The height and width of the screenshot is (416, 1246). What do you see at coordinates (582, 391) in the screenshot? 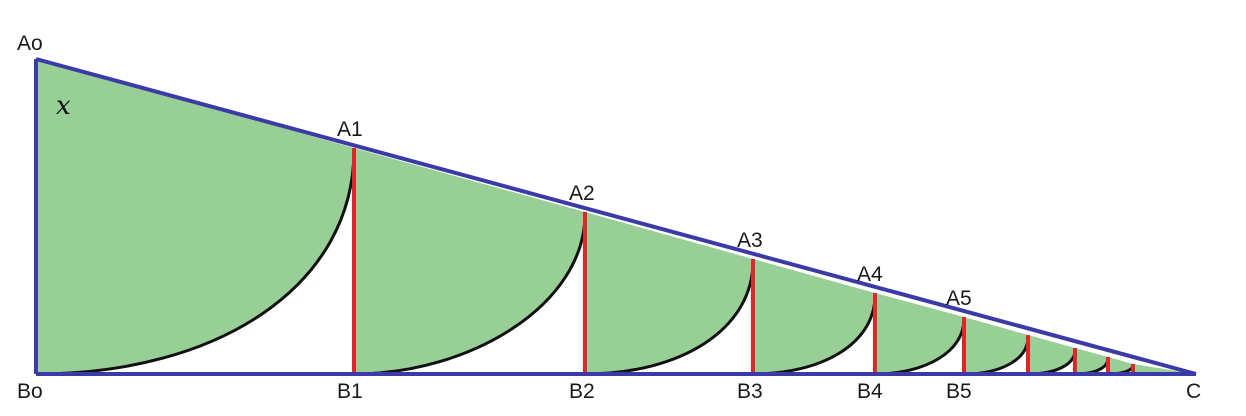
I see `label-b2: B2` at bounding box center [582, 391].